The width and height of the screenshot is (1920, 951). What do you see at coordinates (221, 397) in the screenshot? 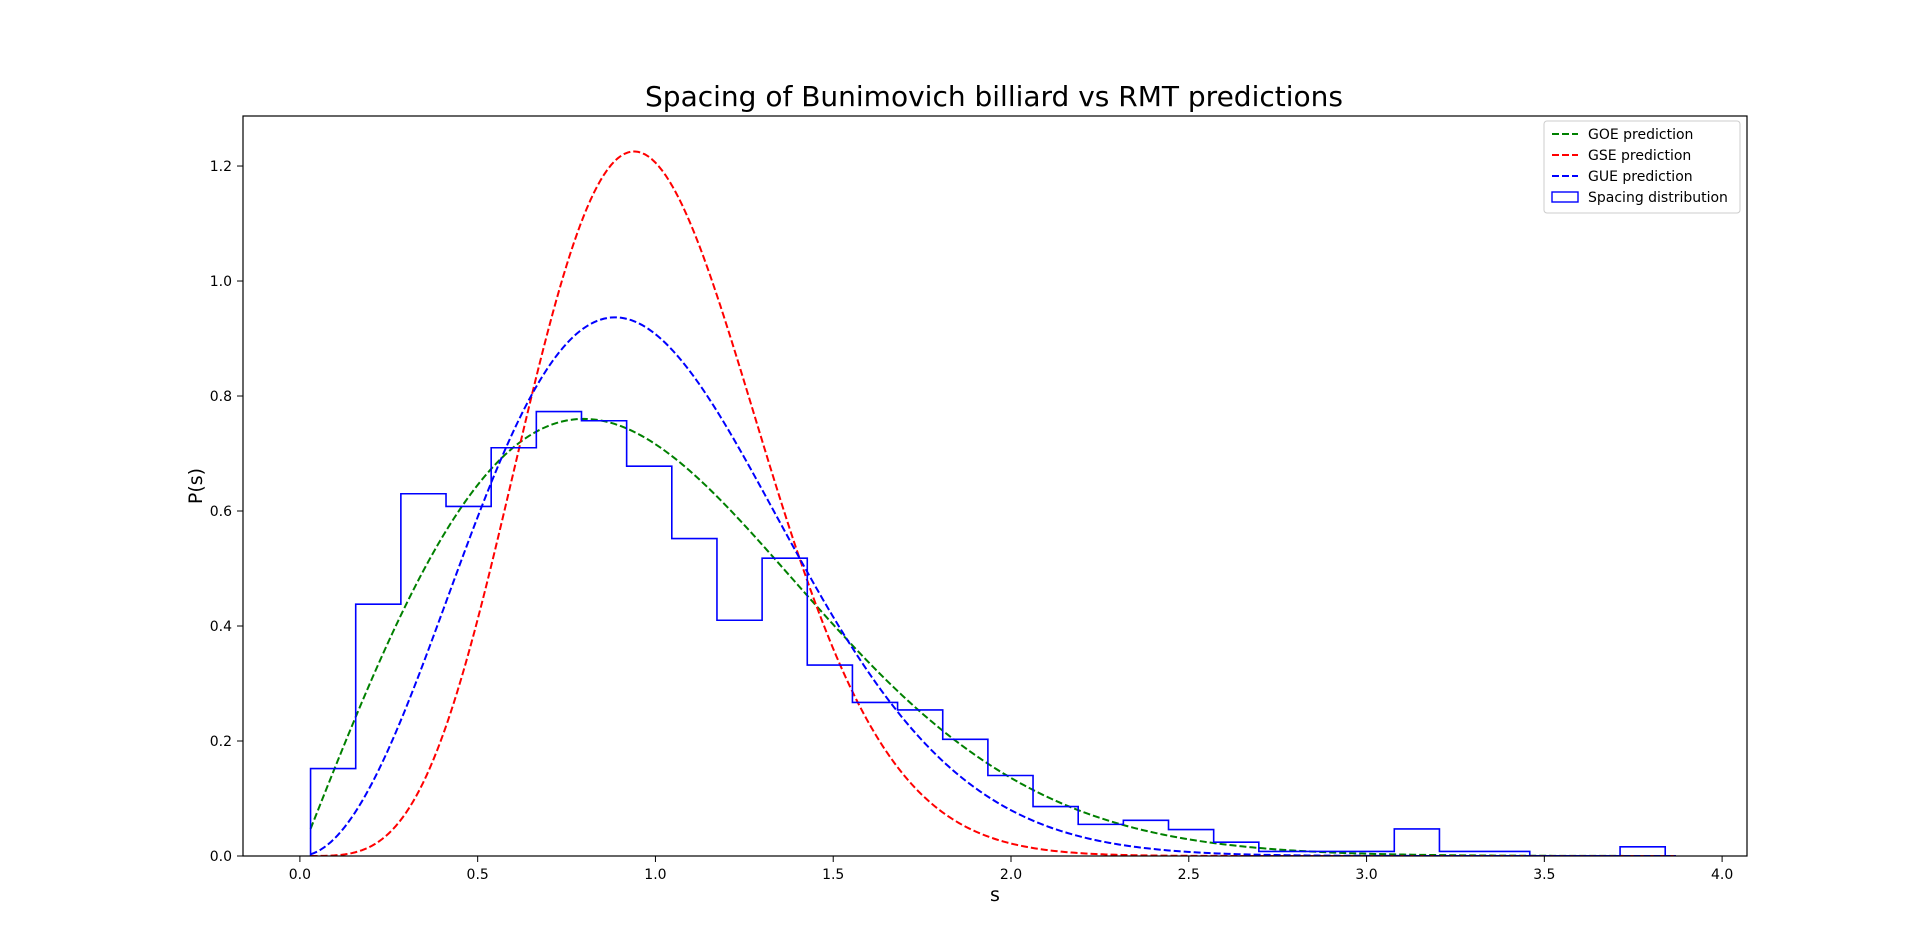
I see `y-tick-label: 0.8` at bounding box center [221, 397].